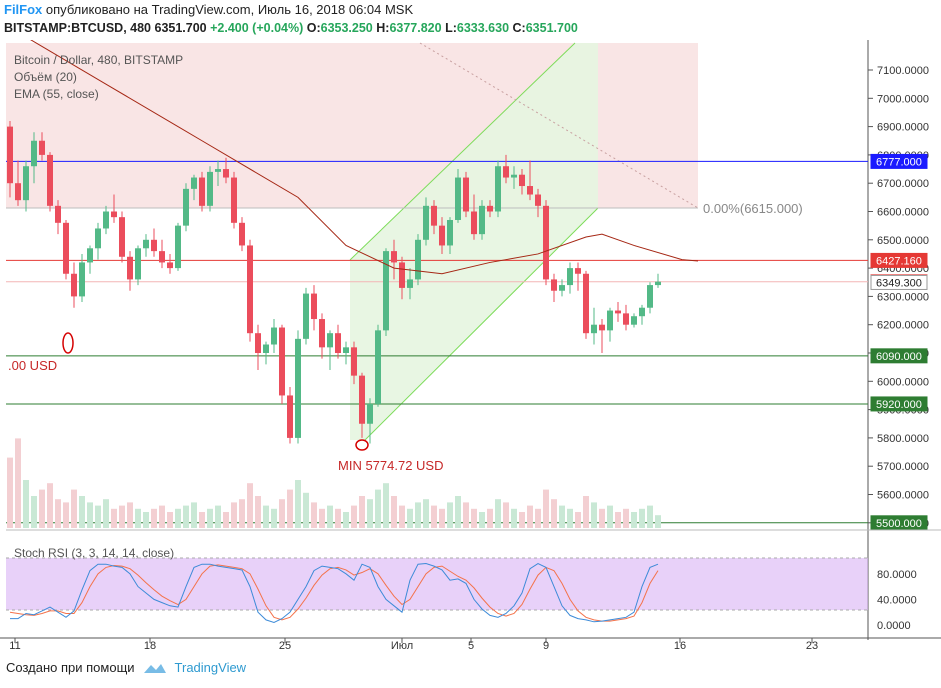  I want to click on min-price-label: MIN 5774.72 USD, so click(391, 465).